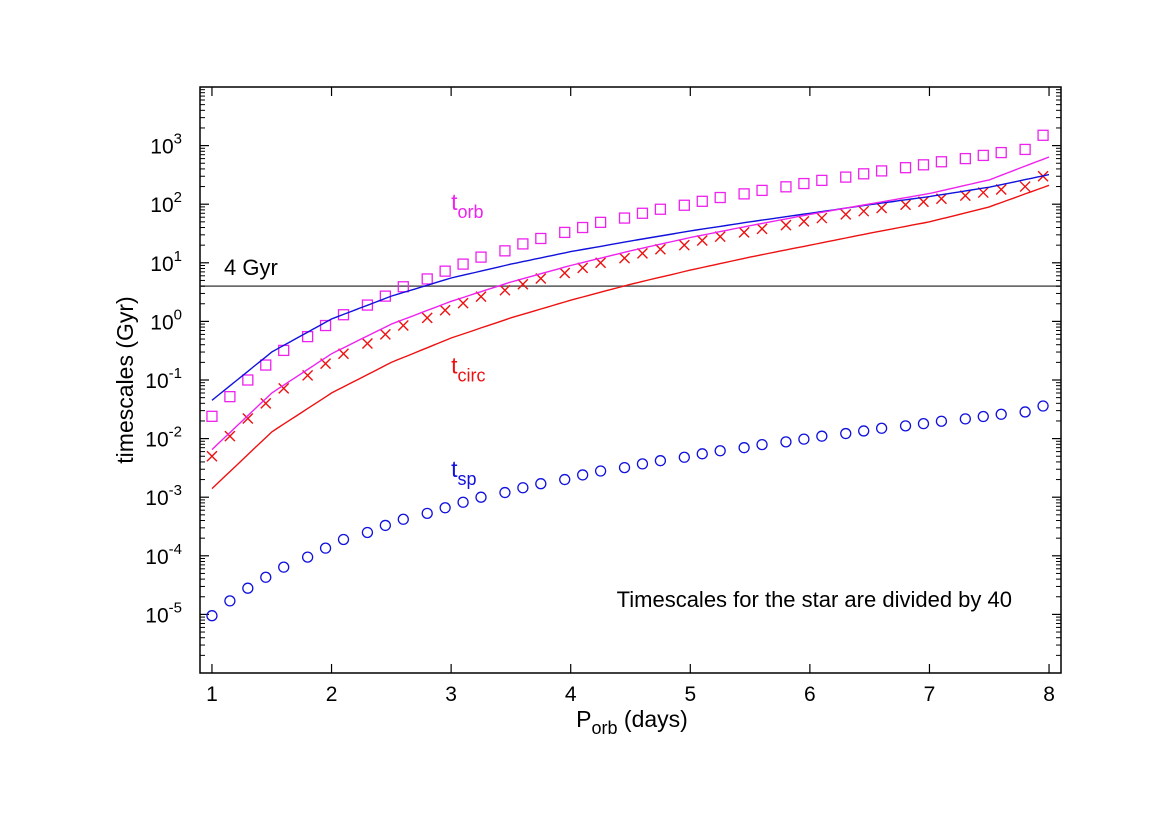 The image size is (1175, 831). I want to click on x-tick-label: 1, so click(212, 694).